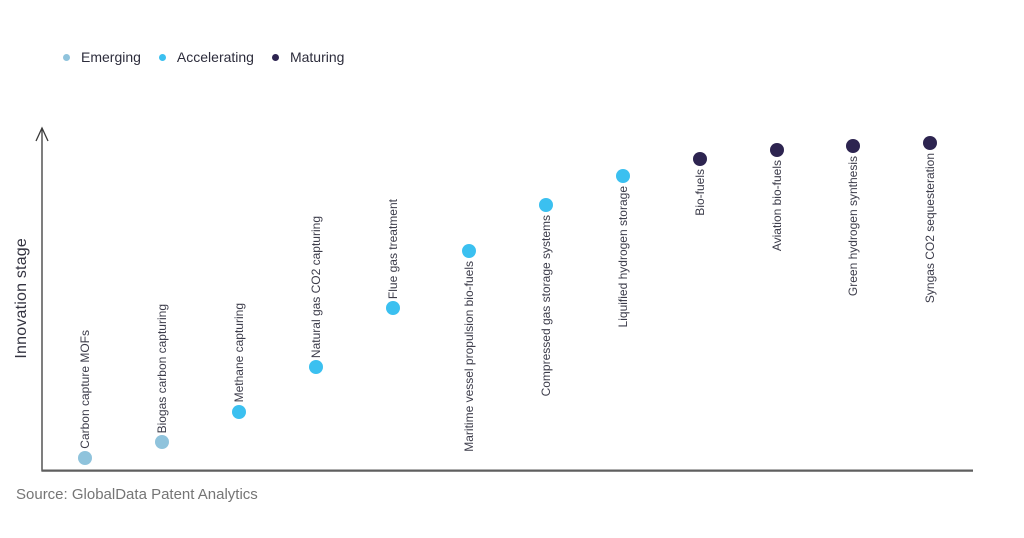 This screenshot has width=1024, height=538. What do you see at coordinates (853, 226) in the screenshot?
I see `data-point-label: Green hydrogen synthesis` at bounding box center [853, 226].